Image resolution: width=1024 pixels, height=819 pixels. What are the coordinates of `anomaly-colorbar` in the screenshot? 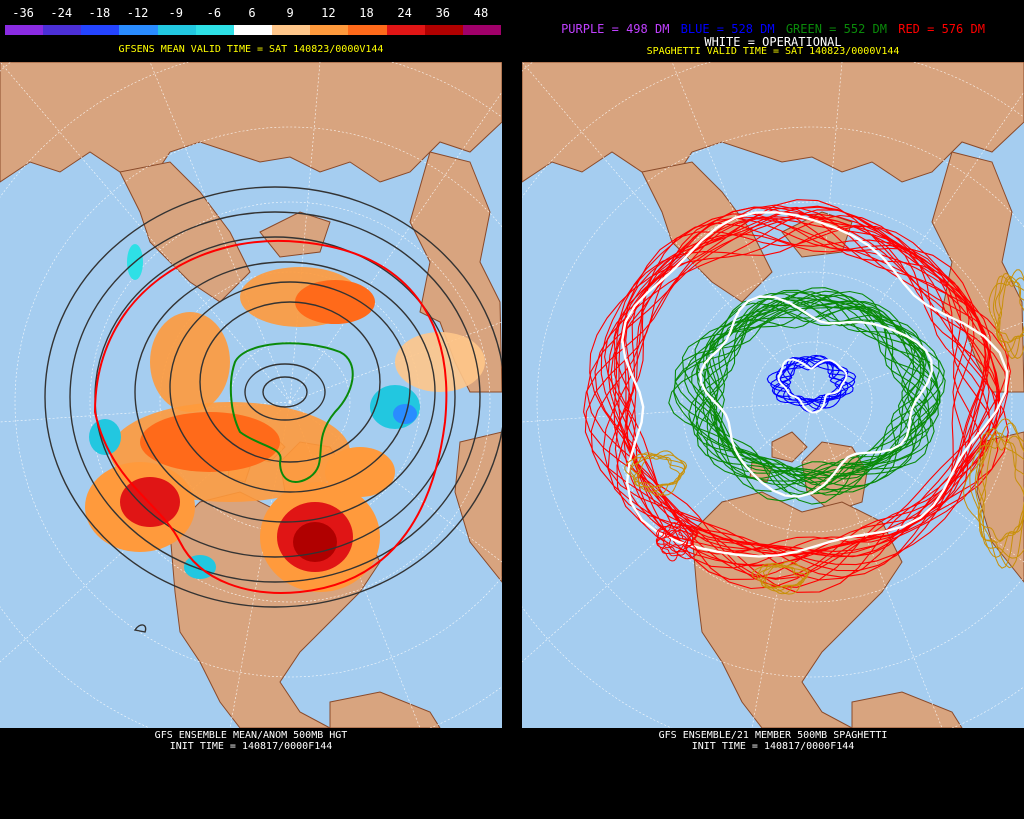 It's located at (253, 30).